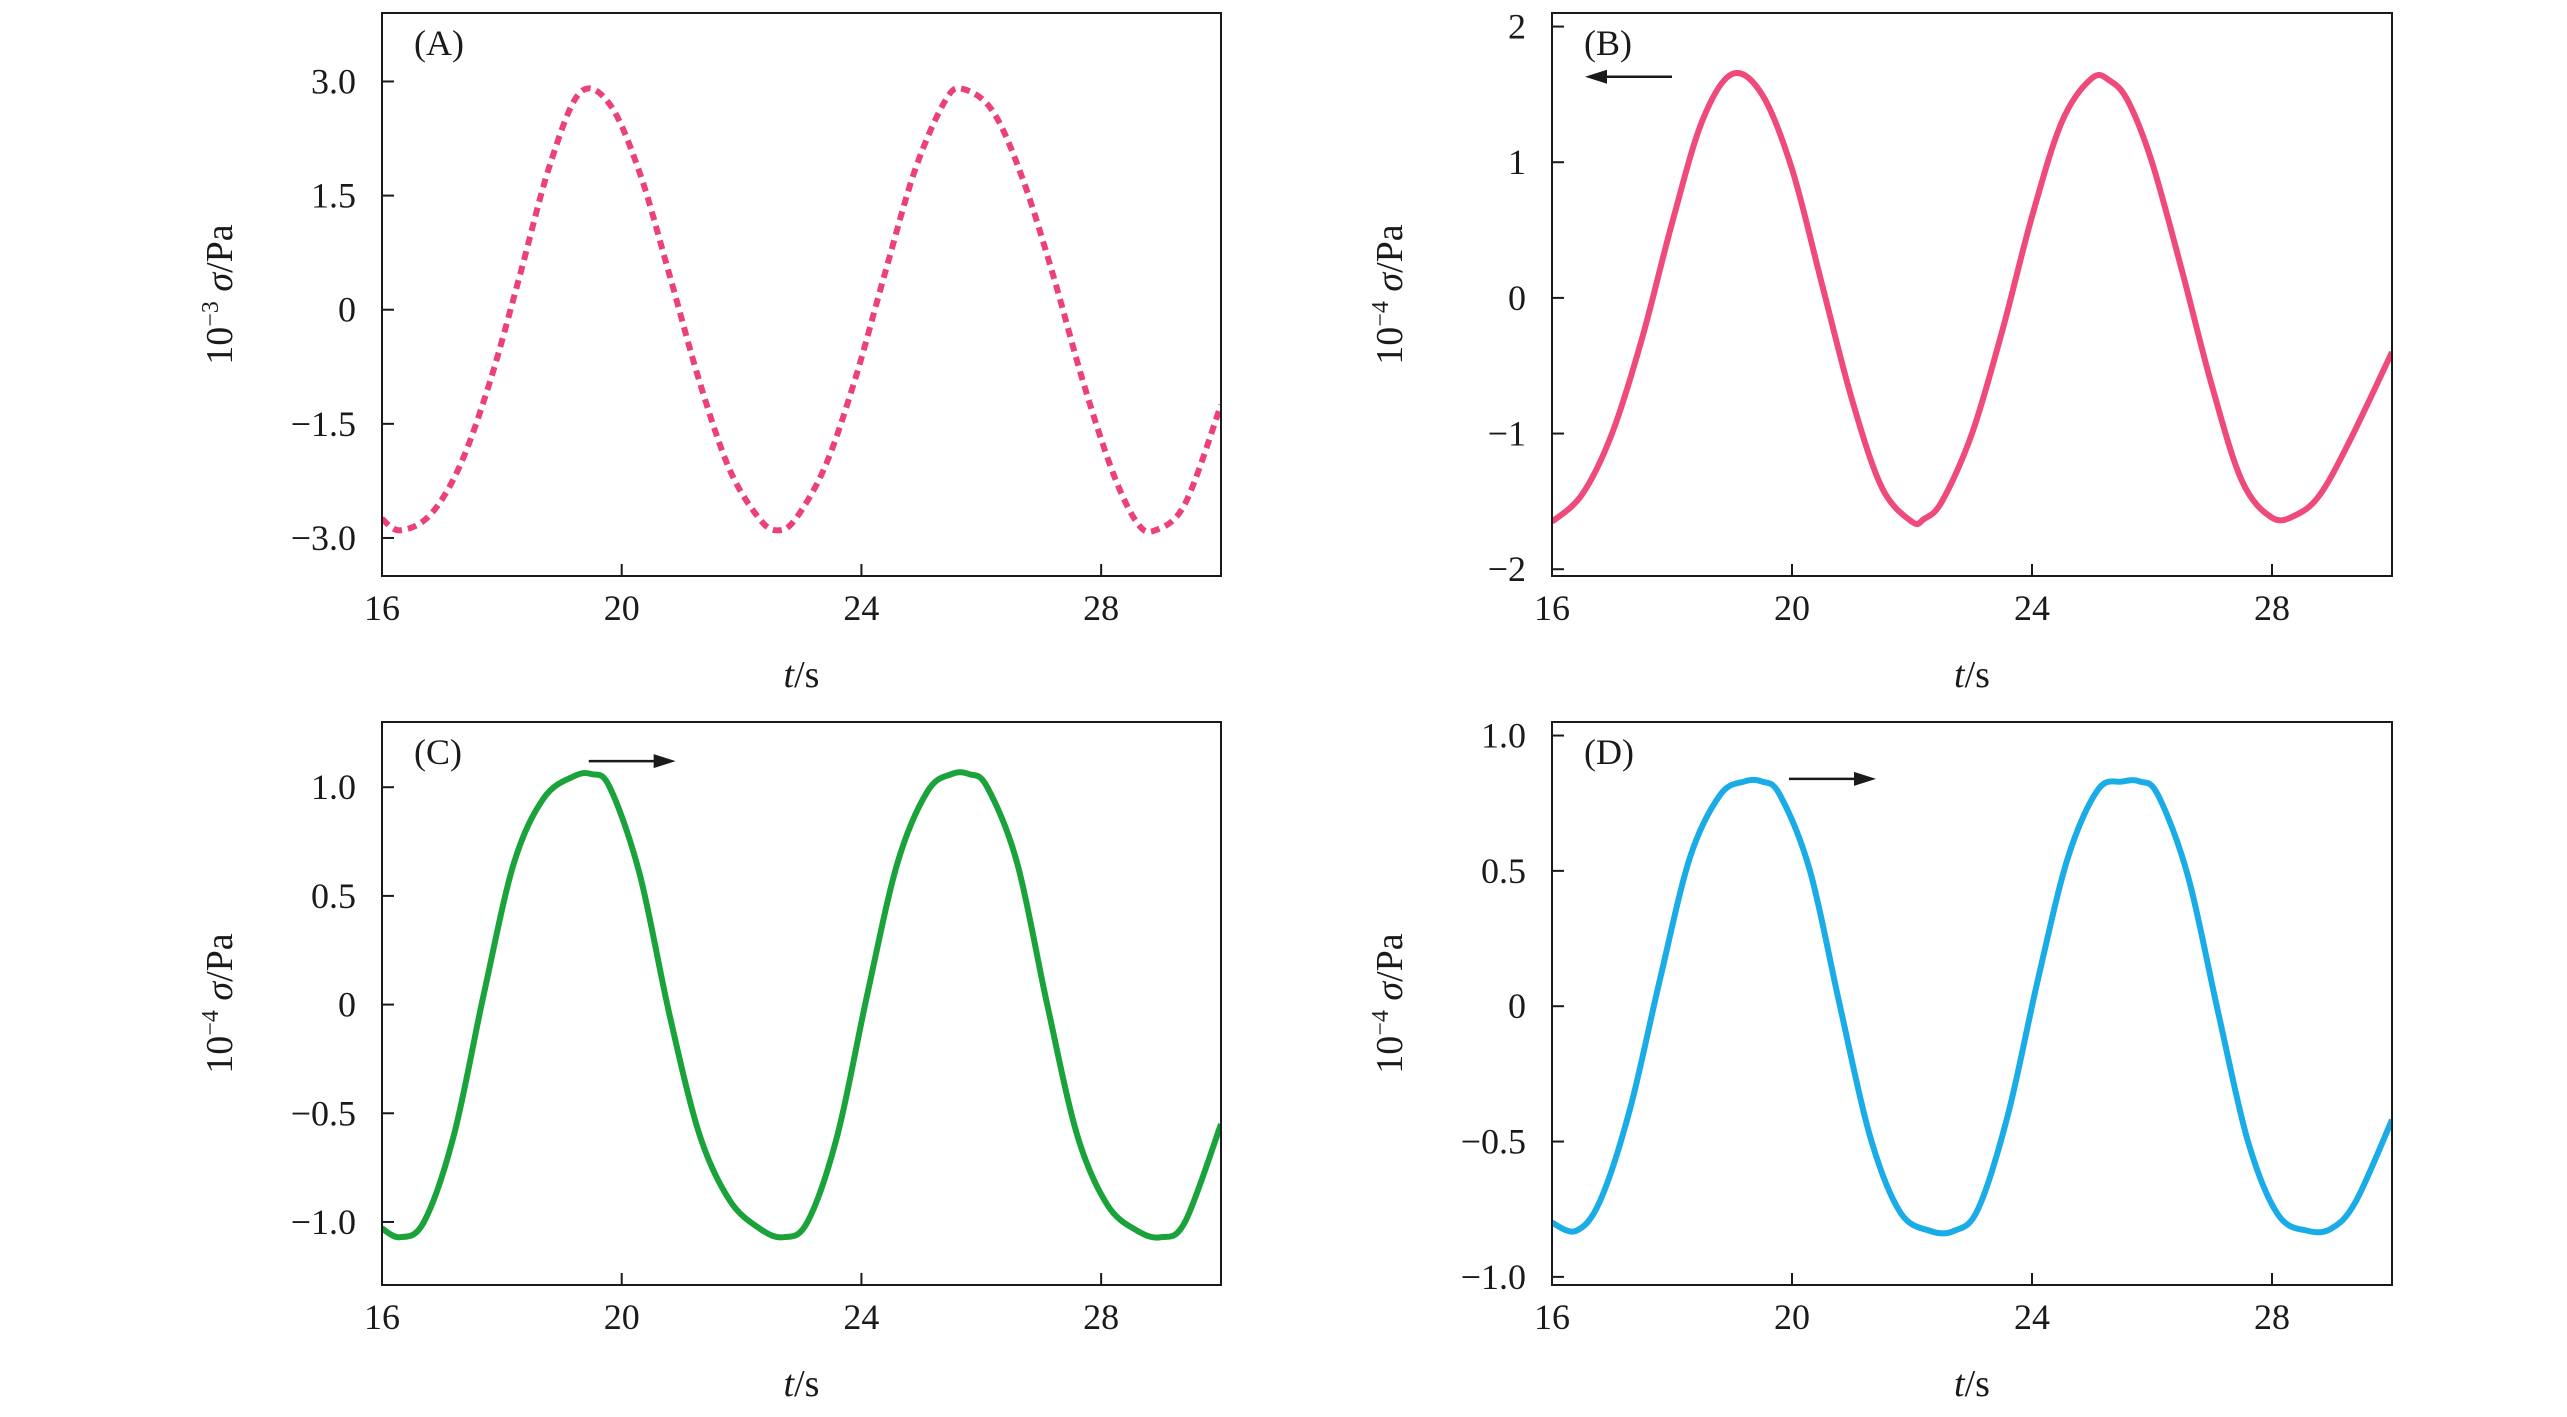 The height and width of the screenshot is (1417, 2567). What do you see at coordinates (382, 1317) in the screenshot?
I see `x-tick-label-c-0: 16` at bounding box center [382, 1317].